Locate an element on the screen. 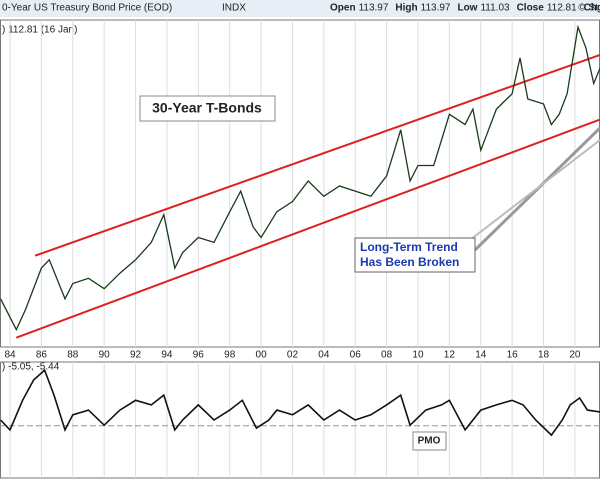  x-tick-label: 00 is located at coordinates (262, 355).